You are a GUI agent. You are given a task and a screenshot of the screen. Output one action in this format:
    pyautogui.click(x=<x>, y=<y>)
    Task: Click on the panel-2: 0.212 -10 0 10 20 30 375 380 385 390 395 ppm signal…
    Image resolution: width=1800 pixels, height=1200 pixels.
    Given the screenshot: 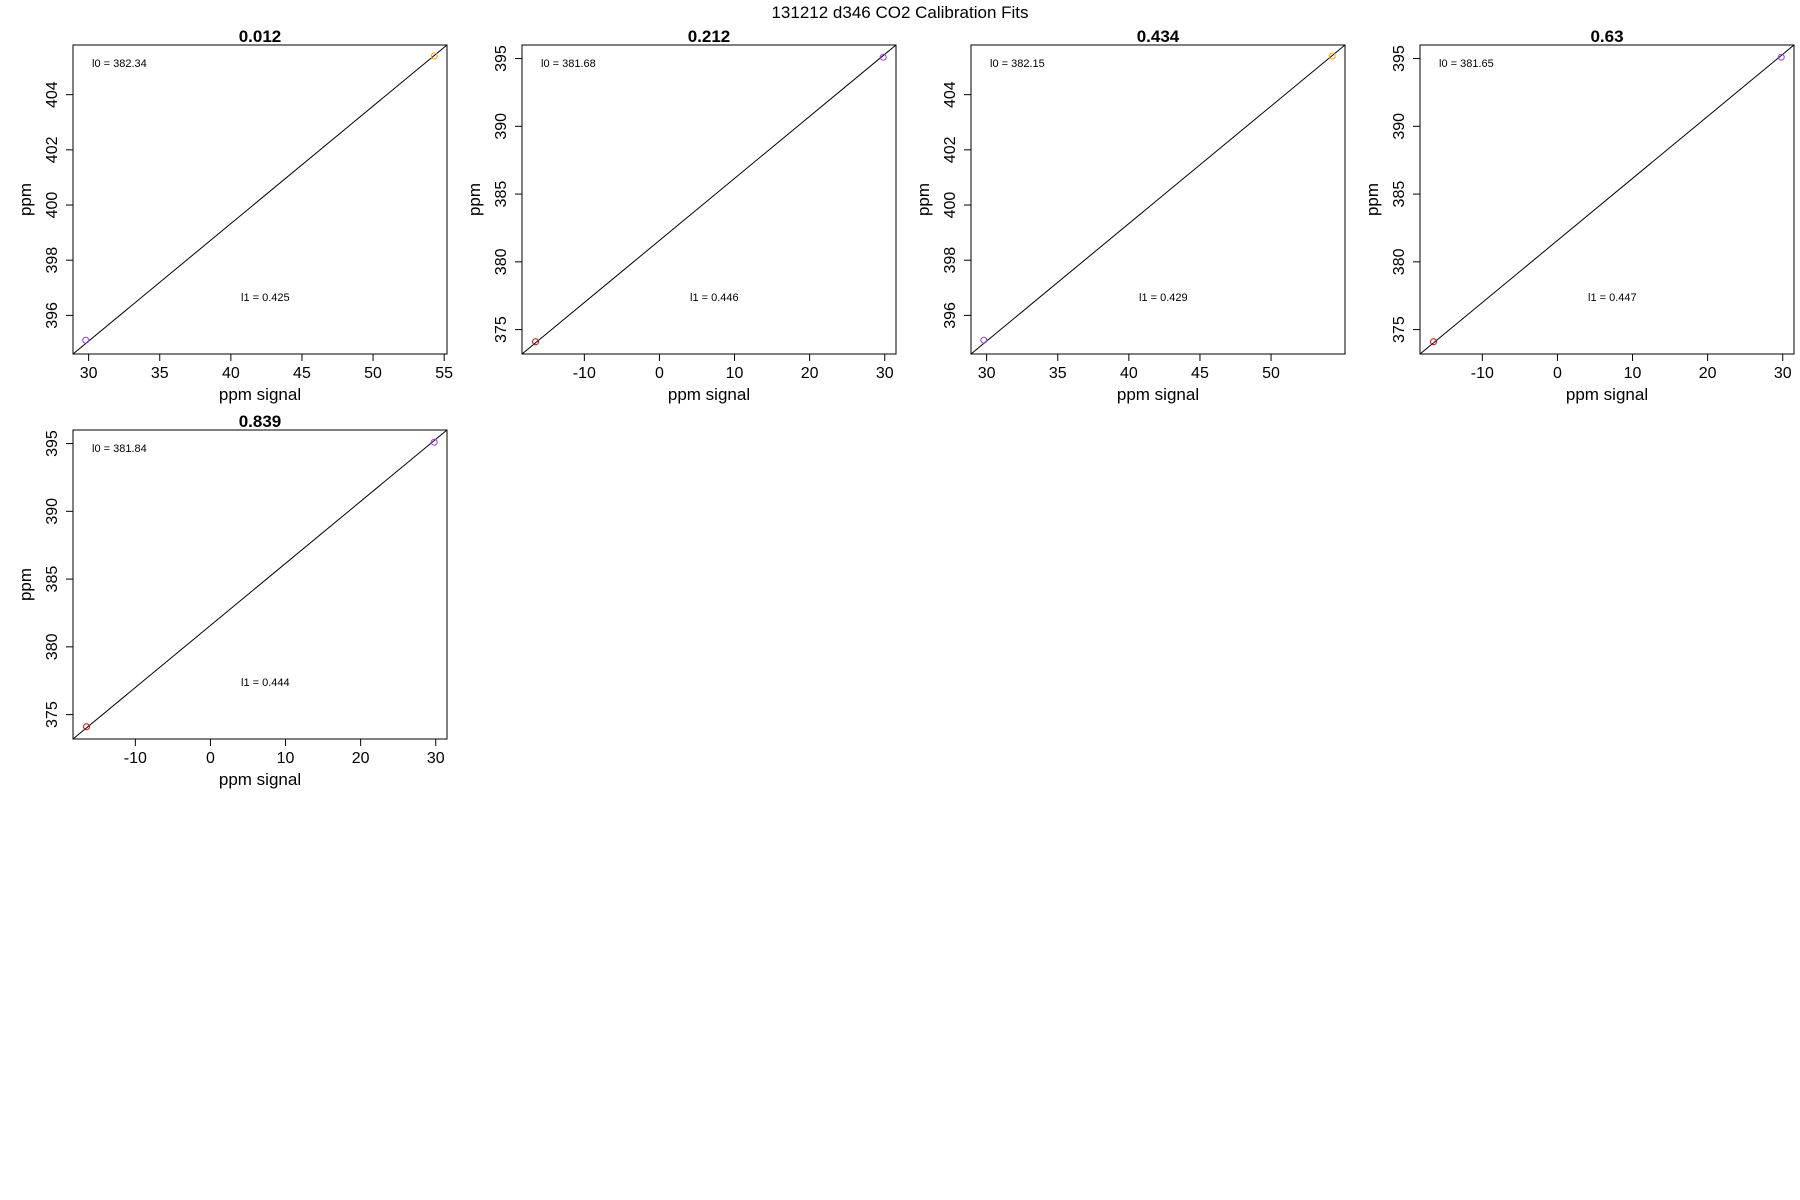 What is the action you would take?
    pyautogui.click(x=681, y=215)
    